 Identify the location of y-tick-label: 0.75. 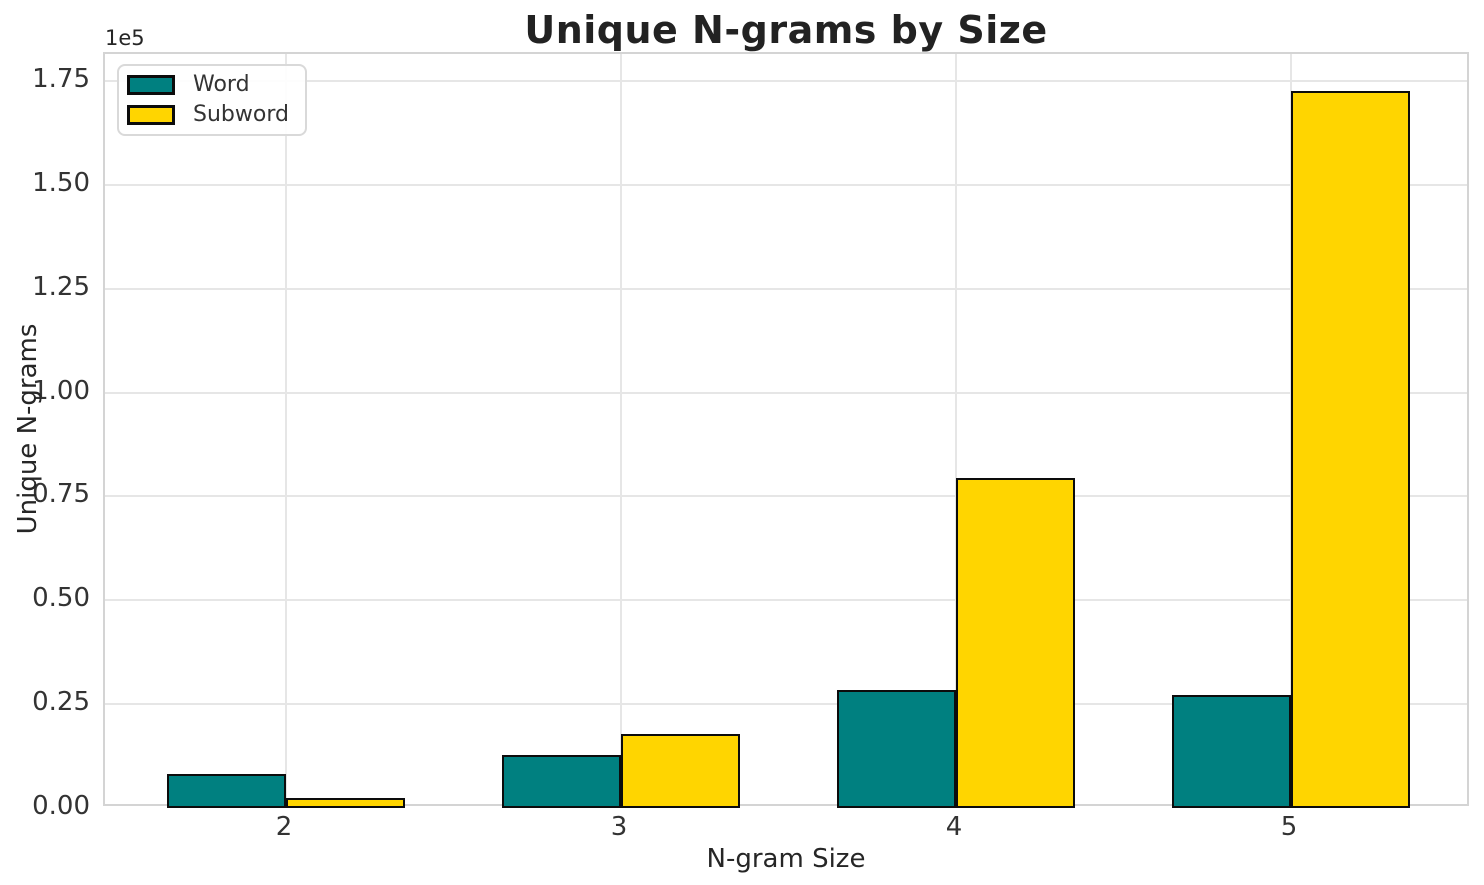
(61, 494).